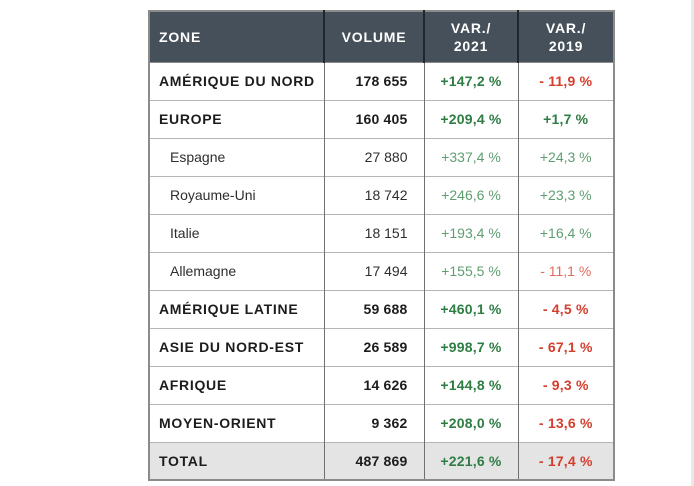 The width and height of the screenshot is (694, 486). What do you see at coordinates (373, 156) in the screenshot?
I see `volume-cell: 27 880` at bounding box center [373, 156].